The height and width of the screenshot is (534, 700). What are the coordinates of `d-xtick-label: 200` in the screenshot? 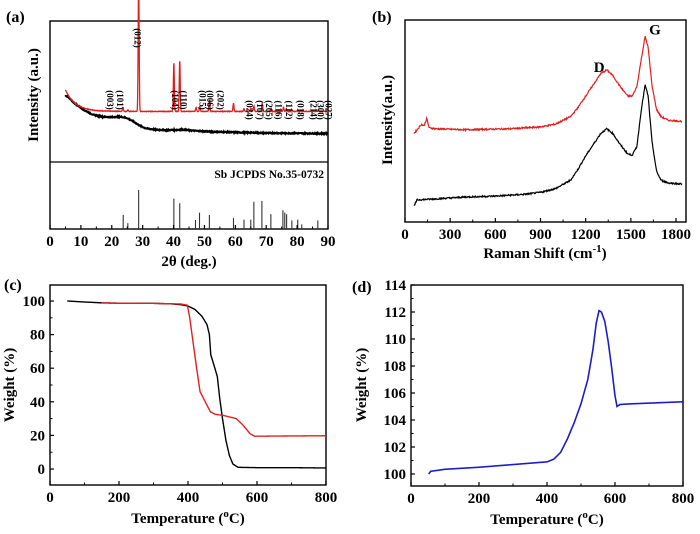 It's located at (479, 499).